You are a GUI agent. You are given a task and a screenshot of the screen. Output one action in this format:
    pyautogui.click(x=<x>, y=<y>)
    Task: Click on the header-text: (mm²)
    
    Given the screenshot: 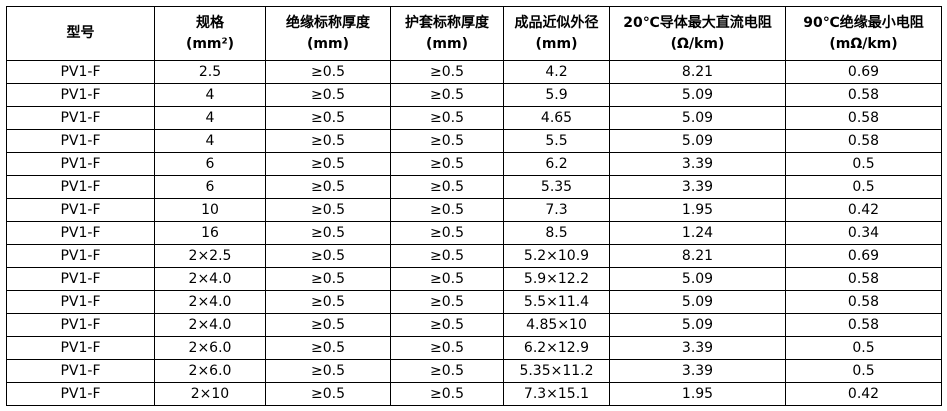 What is the action you would take?
    pyautogui.click(x=210, y=43)
    